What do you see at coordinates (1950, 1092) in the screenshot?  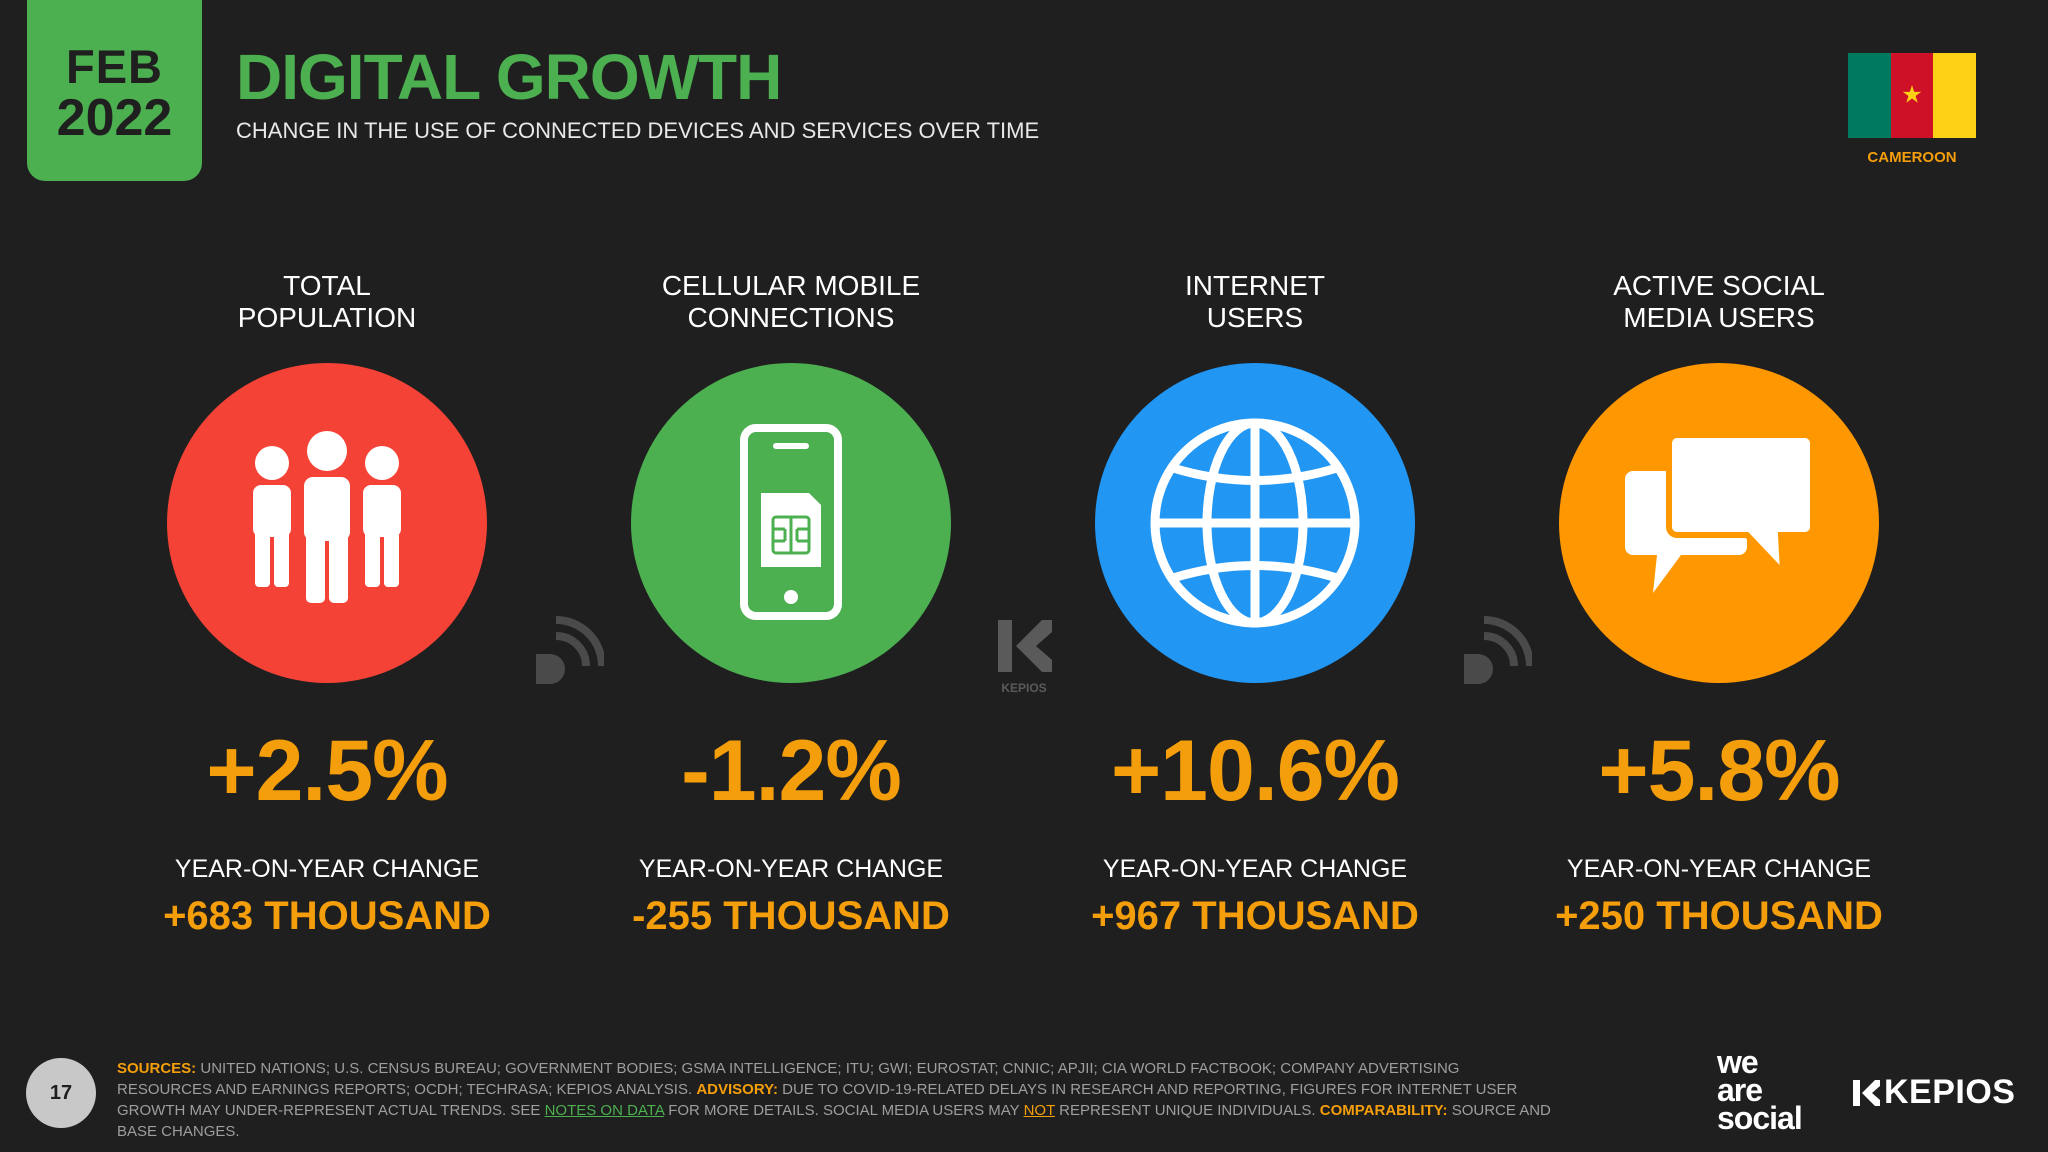 I see `kepios-logo-text: KEPIOS` at bounding box center [1950, 1092].